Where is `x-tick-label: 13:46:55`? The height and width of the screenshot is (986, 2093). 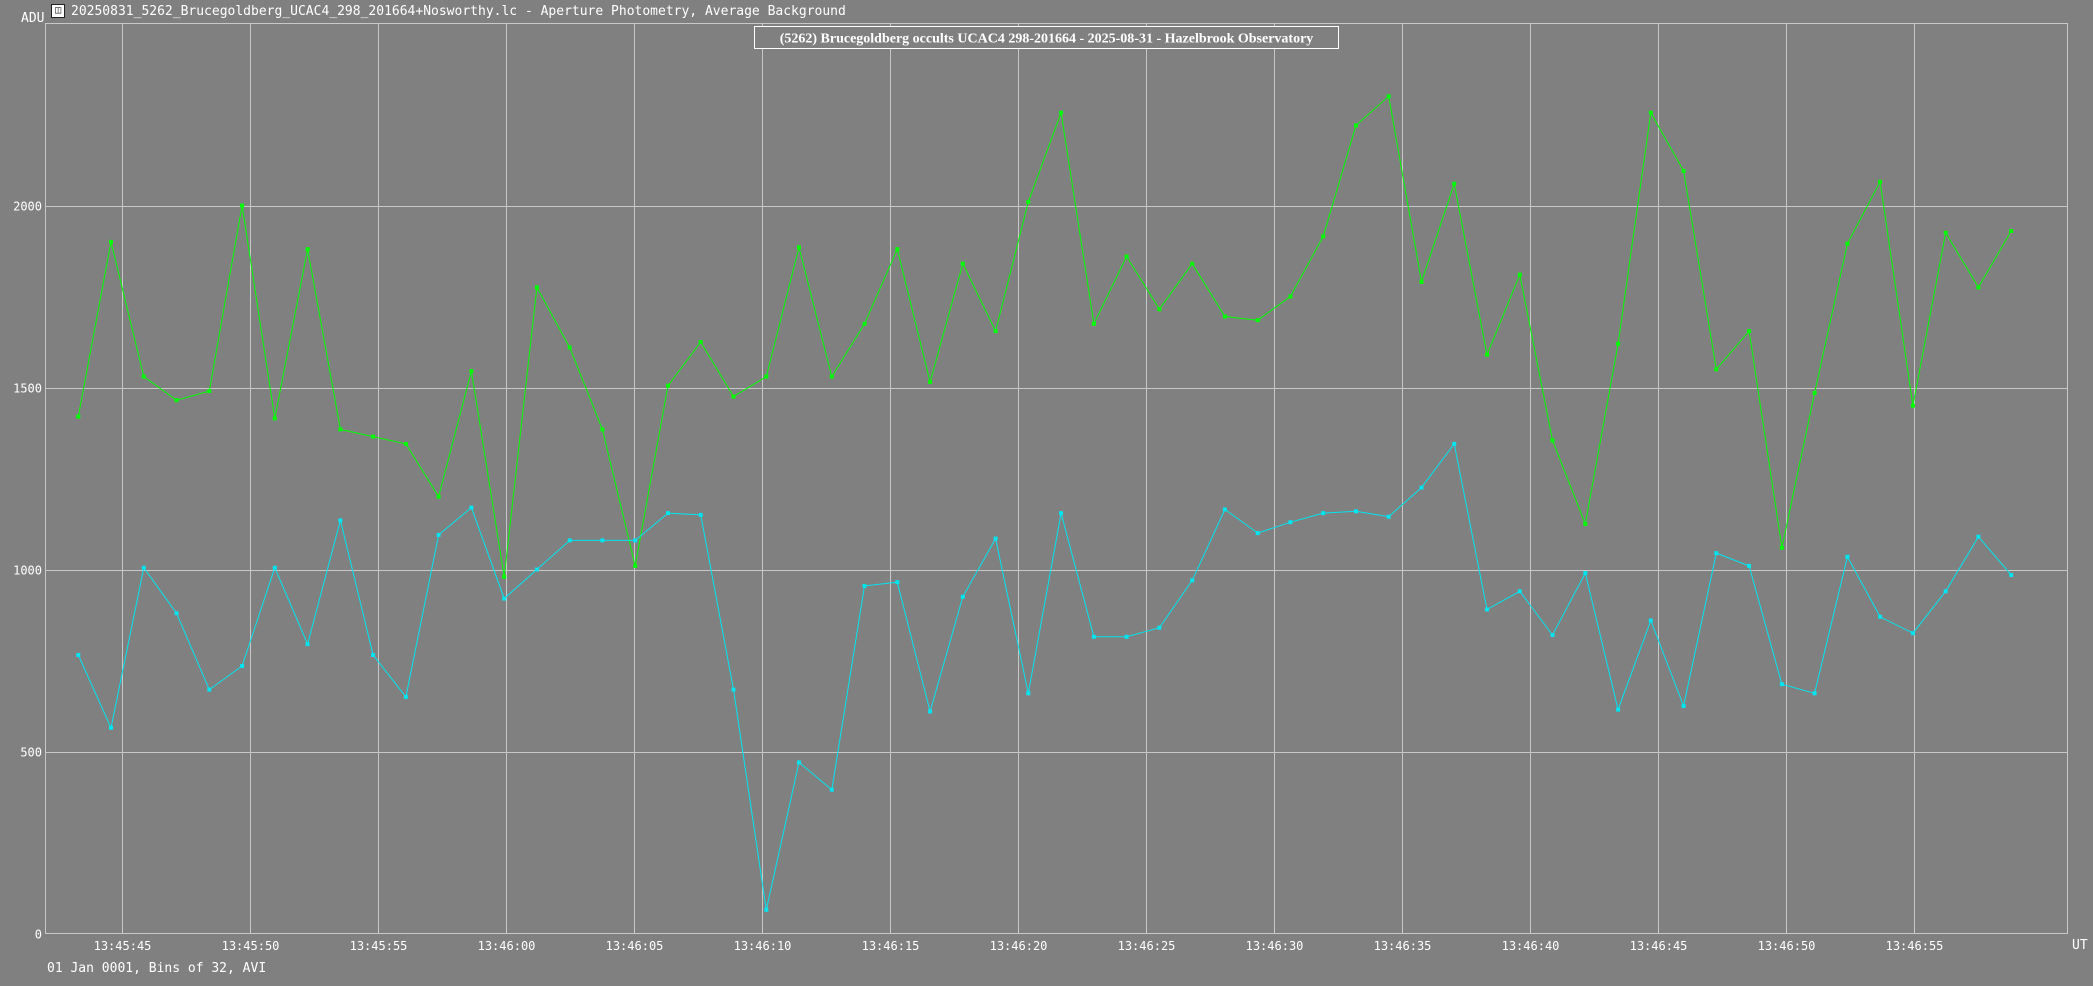
x-tick-label: 13:46:55 is located at coordinates (1915, 946).